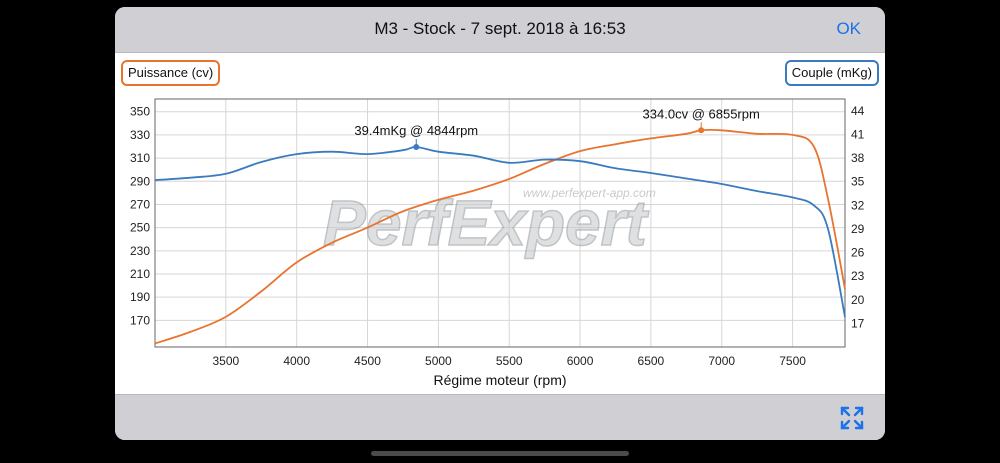 The image size is (1000, 463). What do you see at coordinates (701, 113) in the screenshot?
I see `annotation-label: 334.0cv @ 6855rpm` at bounding box center [701, 113].